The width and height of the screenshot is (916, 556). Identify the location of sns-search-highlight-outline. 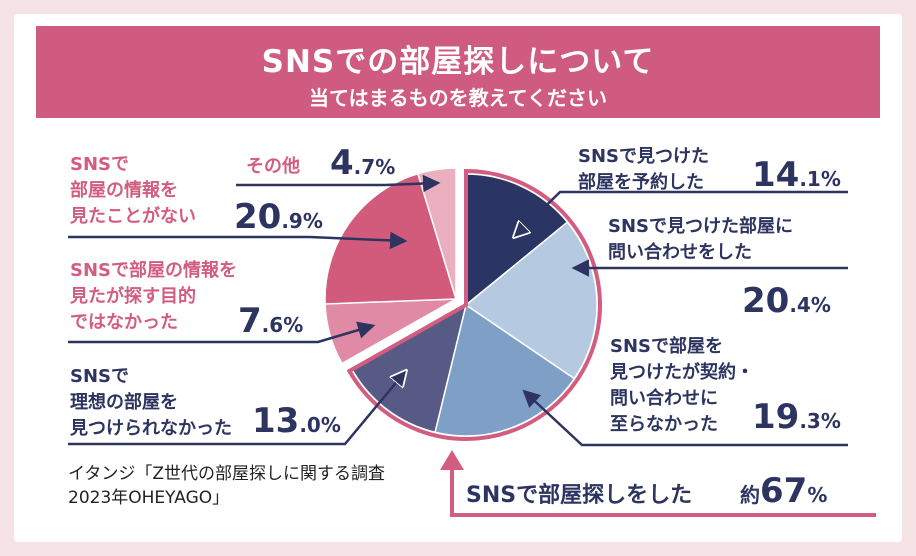
(474, 304).